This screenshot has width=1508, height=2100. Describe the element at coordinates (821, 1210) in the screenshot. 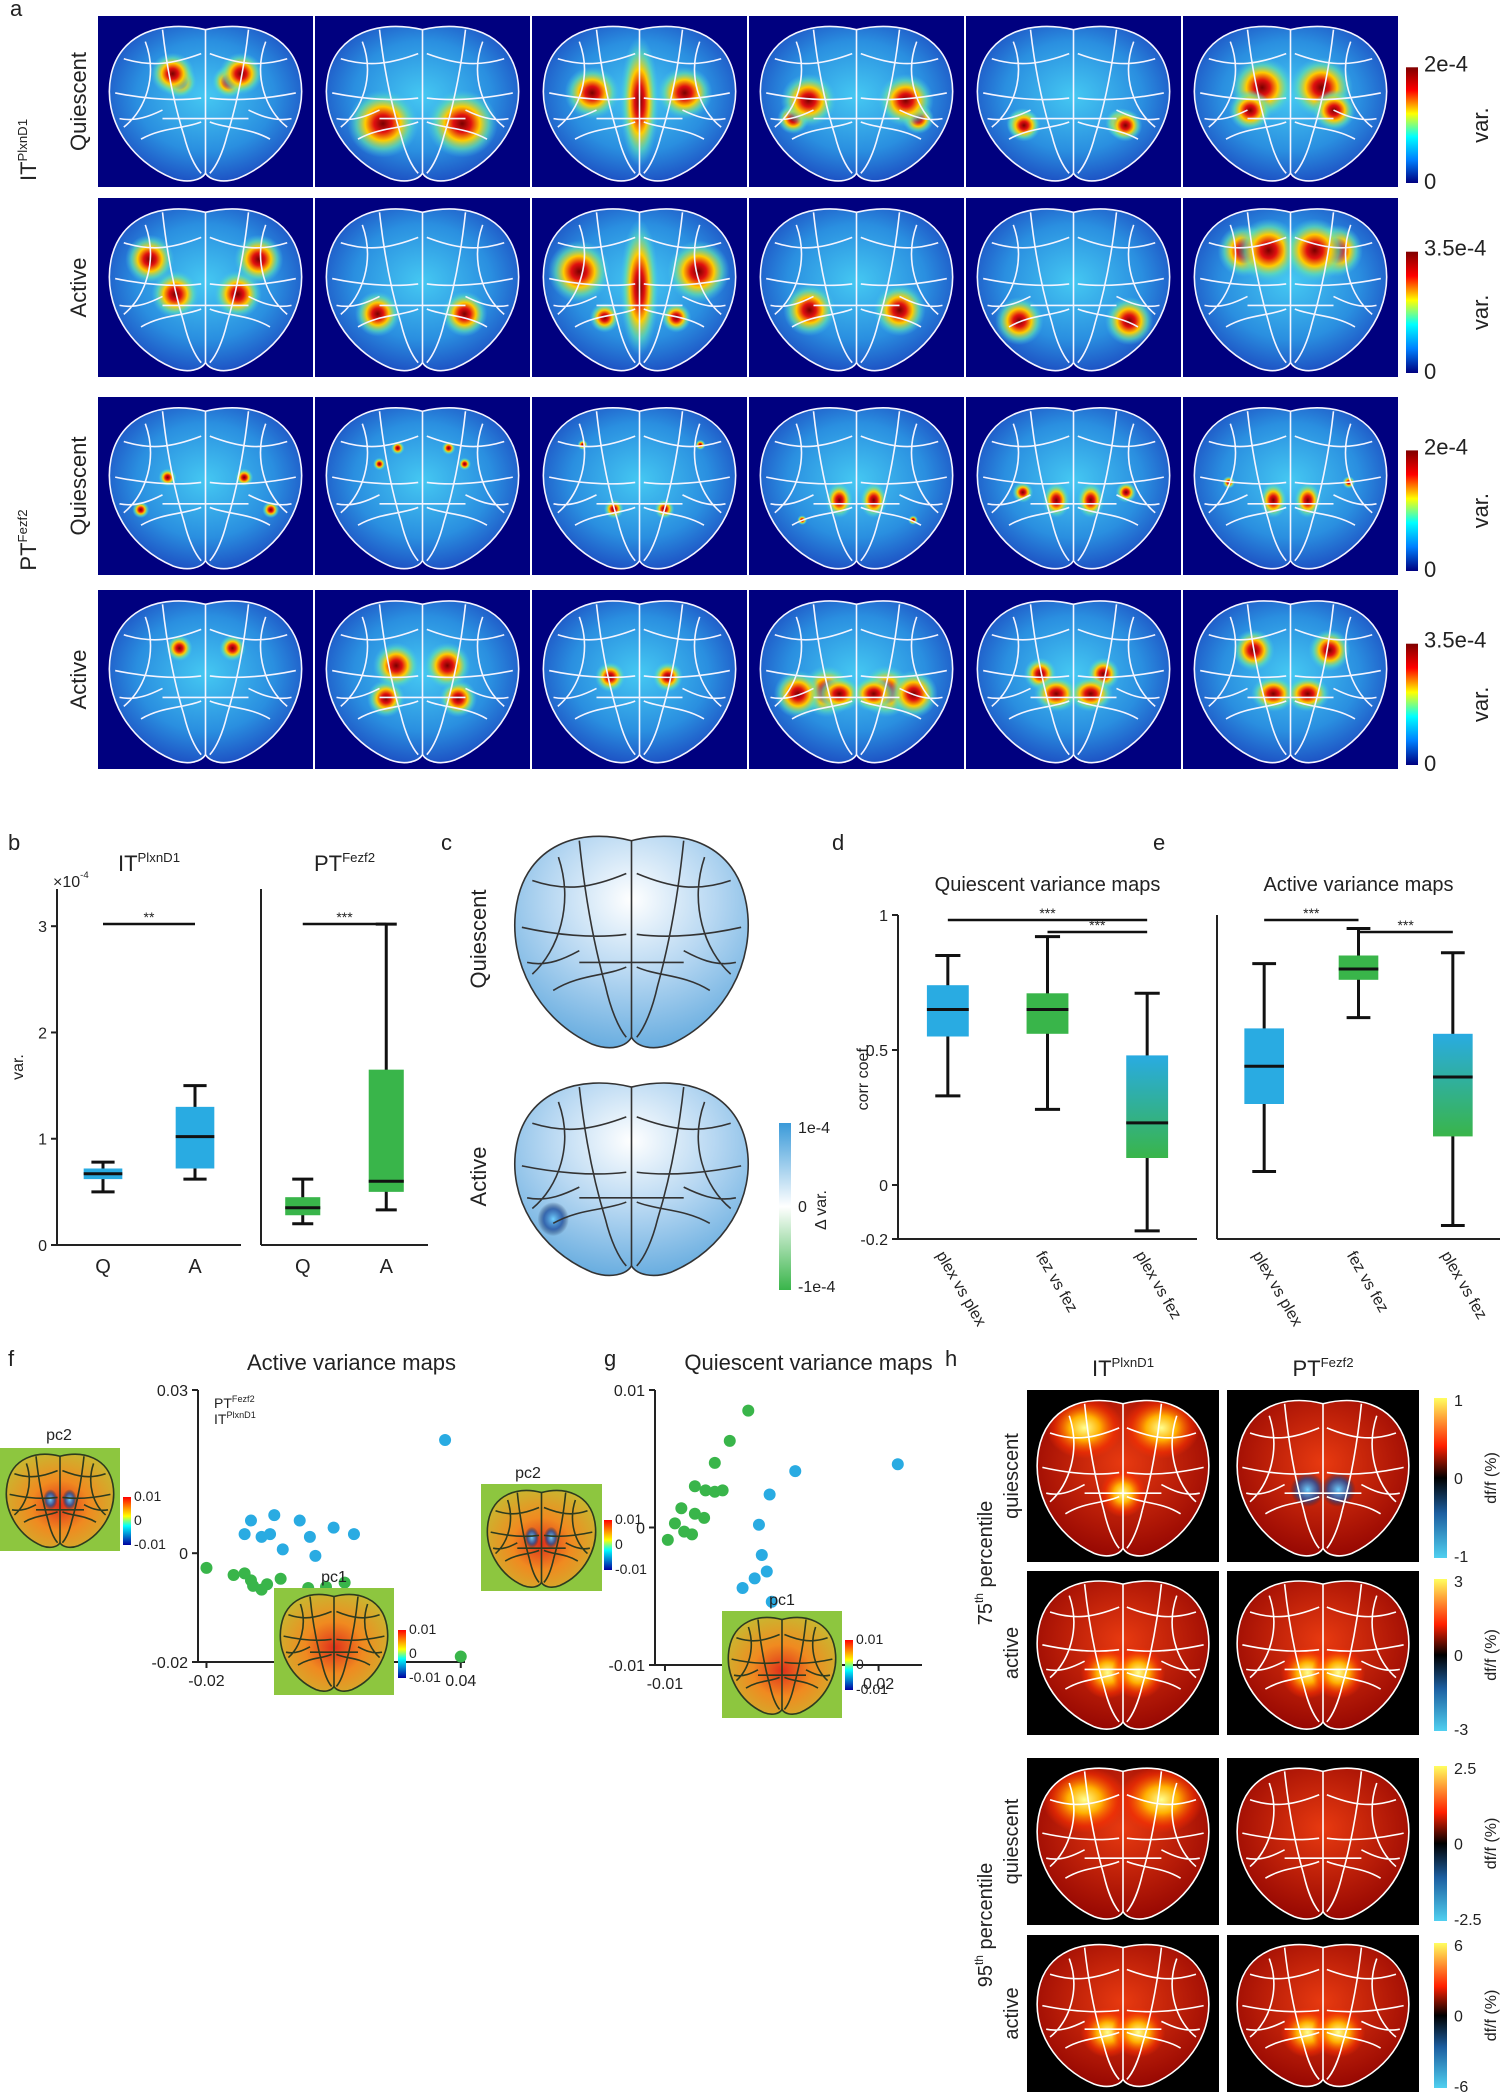

I see `colorbar-unit: Δ var.` at that location.